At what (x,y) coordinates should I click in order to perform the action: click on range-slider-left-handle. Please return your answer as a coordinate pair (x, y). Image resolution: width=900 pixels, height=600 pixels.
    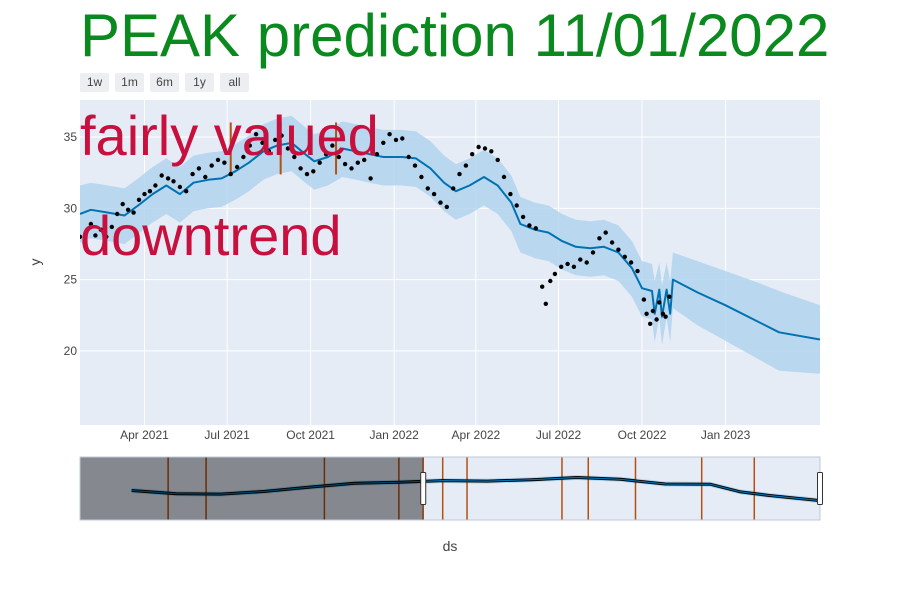
    Looking at the image, I should click on (423, 488).